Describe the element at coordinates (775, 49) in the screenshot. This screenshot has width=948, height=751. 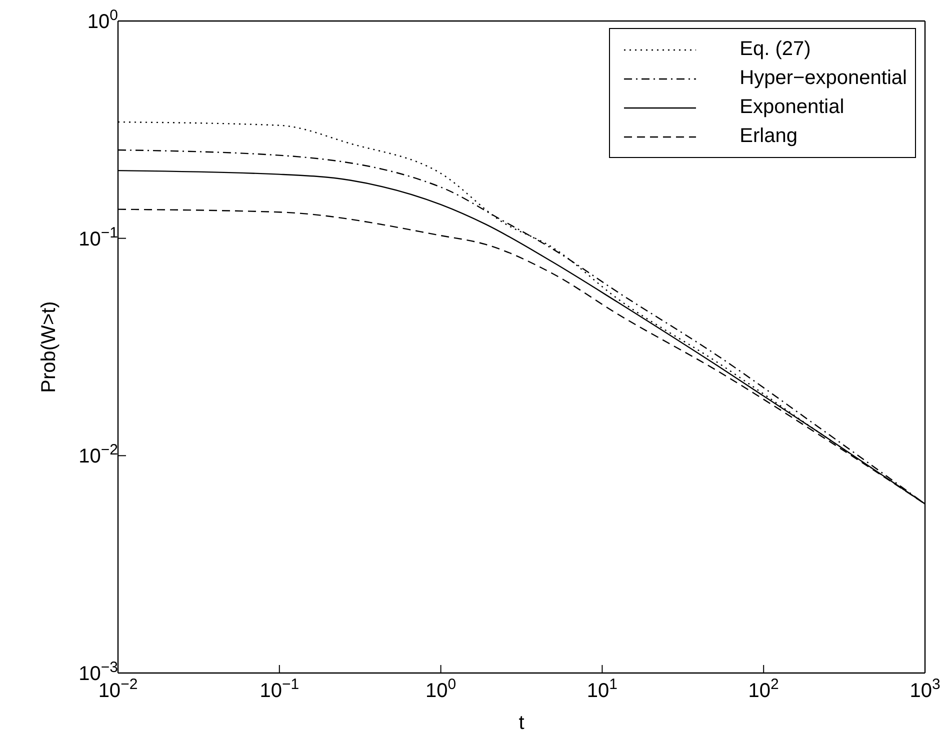
I see `legend-label: Eq. (27)` at that location.